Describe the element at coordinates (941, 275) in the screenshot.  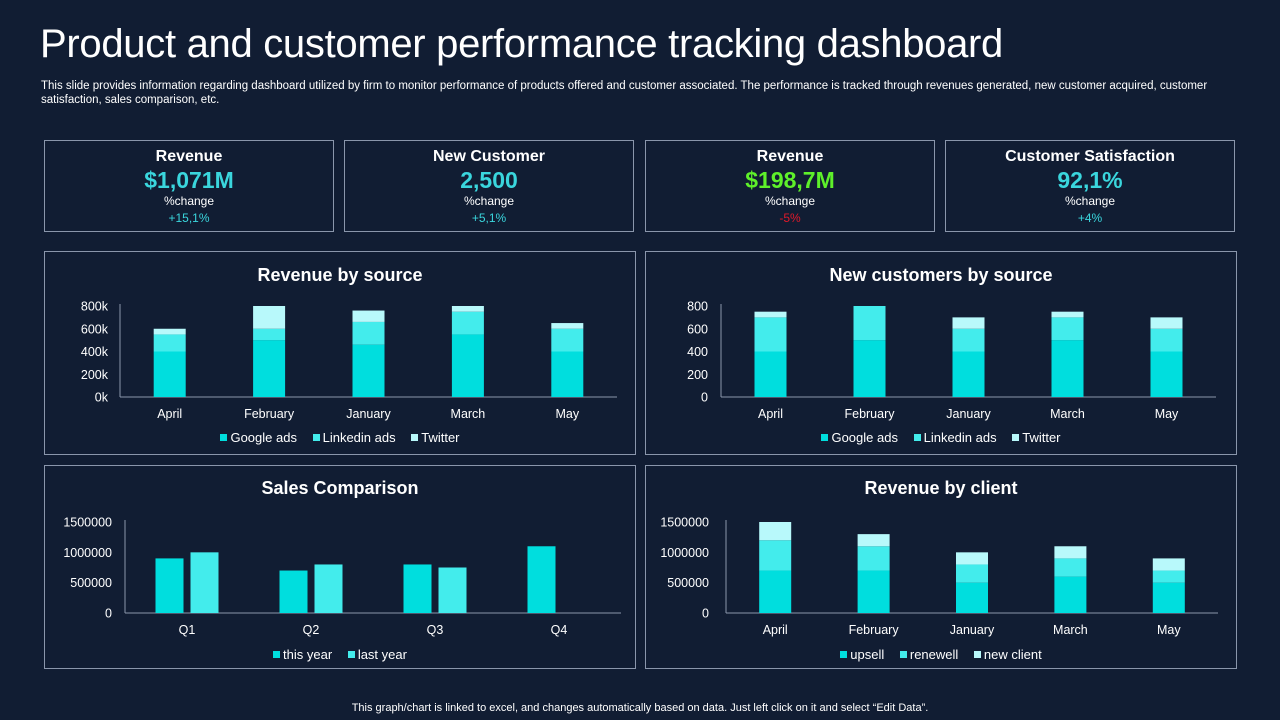
I see `chart-title: New customers by source` at that location.